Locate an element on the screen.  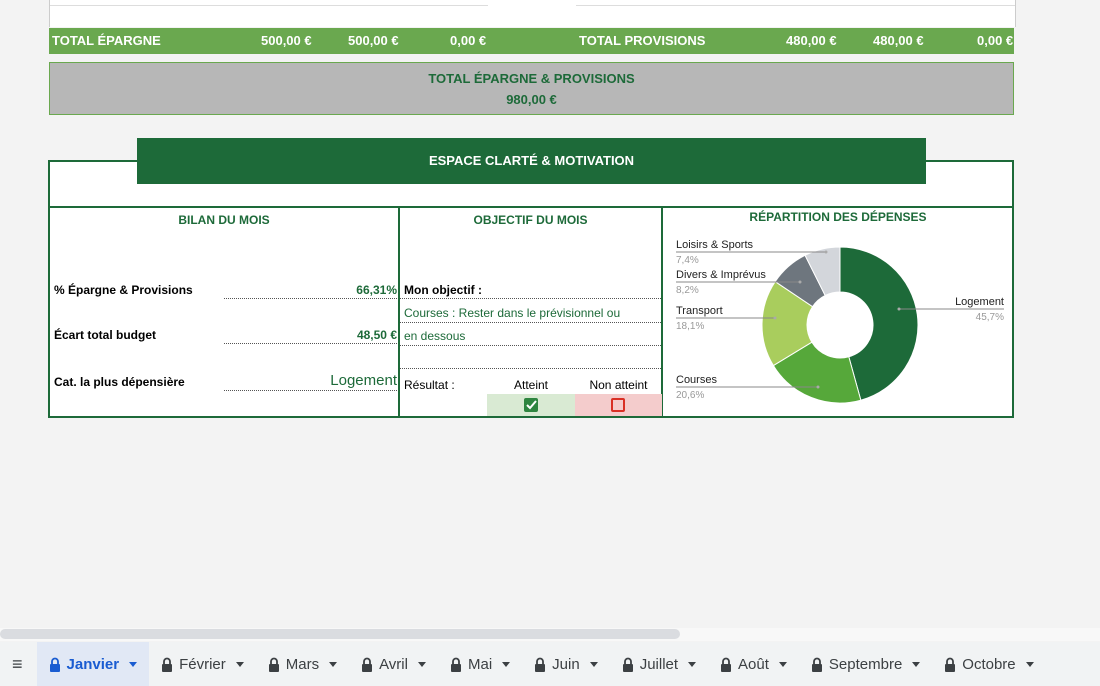
slice-label: Loisirs & Sports is located at coordinates (715, 245).